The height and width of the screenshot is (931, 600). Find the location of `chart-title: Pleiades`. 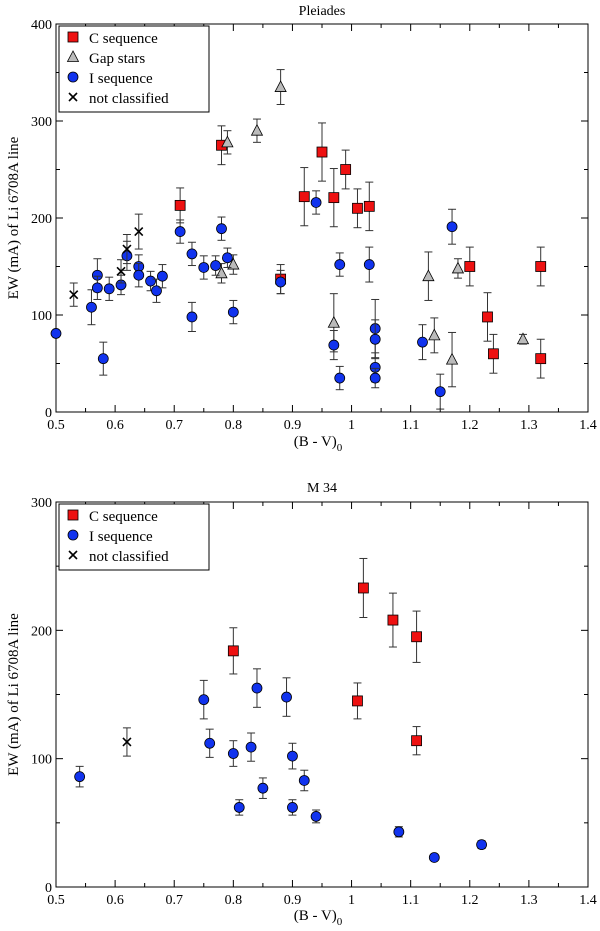

chart-title: Pleiades is located at coordinates (322, 11).